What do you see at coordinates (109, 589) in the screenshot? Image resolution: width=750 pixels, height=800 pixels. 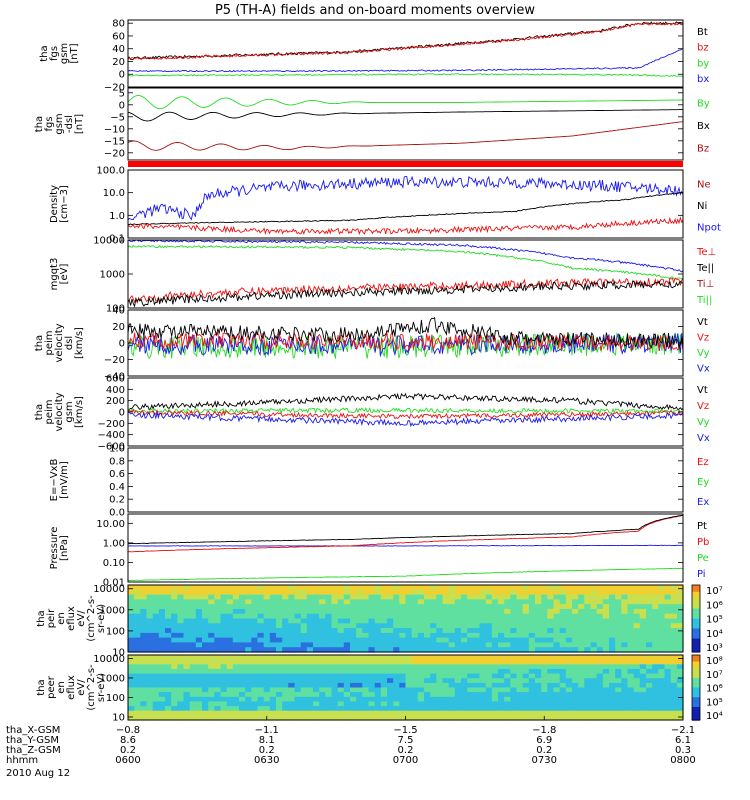 I see `ytick-label: 10000` at bounding box center [109, 589].